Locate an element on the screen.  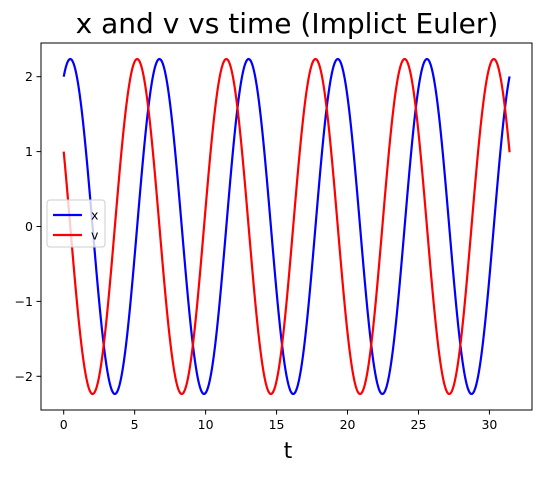
y-tick-label-2: 0 is located at coordinates (29, 226).